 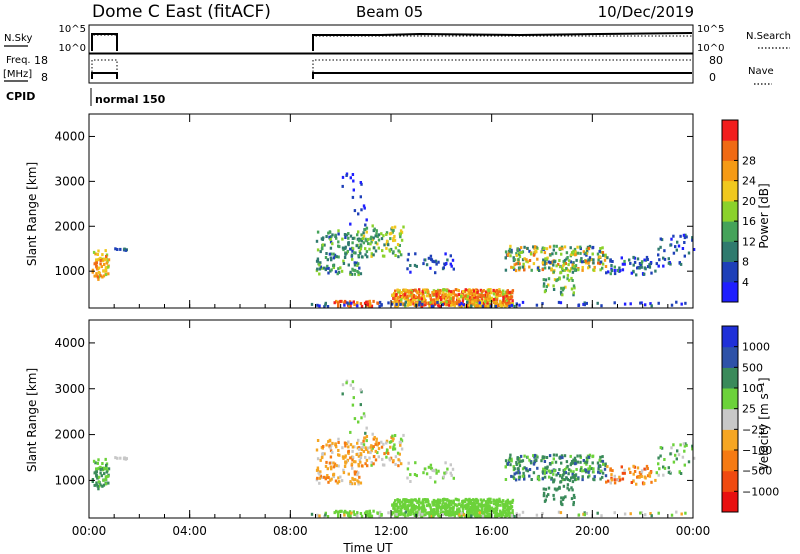 What do you see at coordinates (764, 423) in the screenshot?
I see `velocity-colorbar-label: Velocity [m s⁻¹]` at bounding box center [764, 423].